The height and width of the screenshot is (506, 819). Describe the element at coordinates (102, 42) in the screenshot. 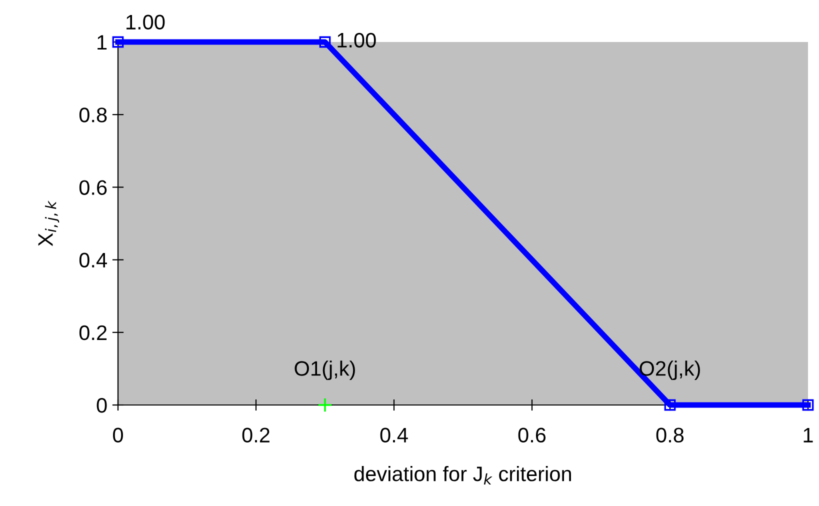

I see `y-tick-label: 1` at that location.